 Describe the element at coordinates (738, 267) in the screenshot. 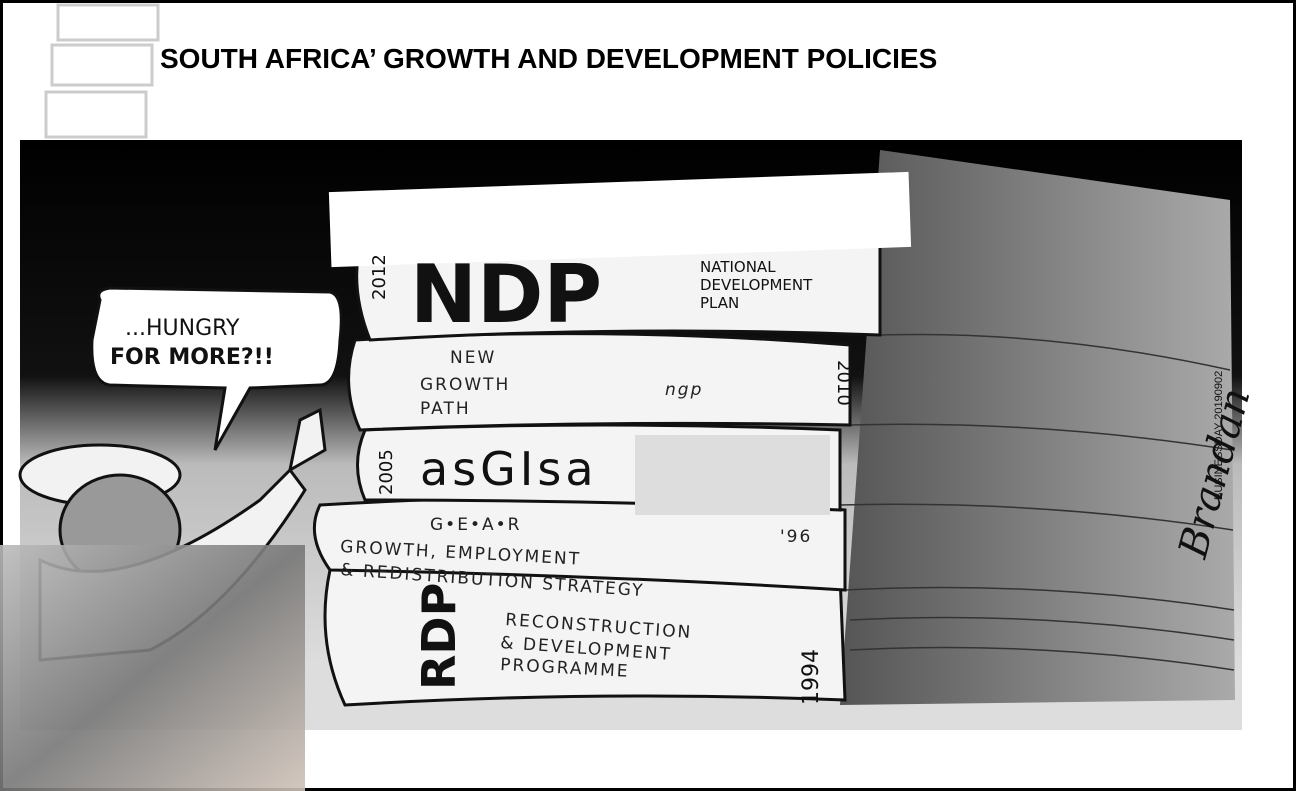

I see `book-name: NATIONAL` at that location.